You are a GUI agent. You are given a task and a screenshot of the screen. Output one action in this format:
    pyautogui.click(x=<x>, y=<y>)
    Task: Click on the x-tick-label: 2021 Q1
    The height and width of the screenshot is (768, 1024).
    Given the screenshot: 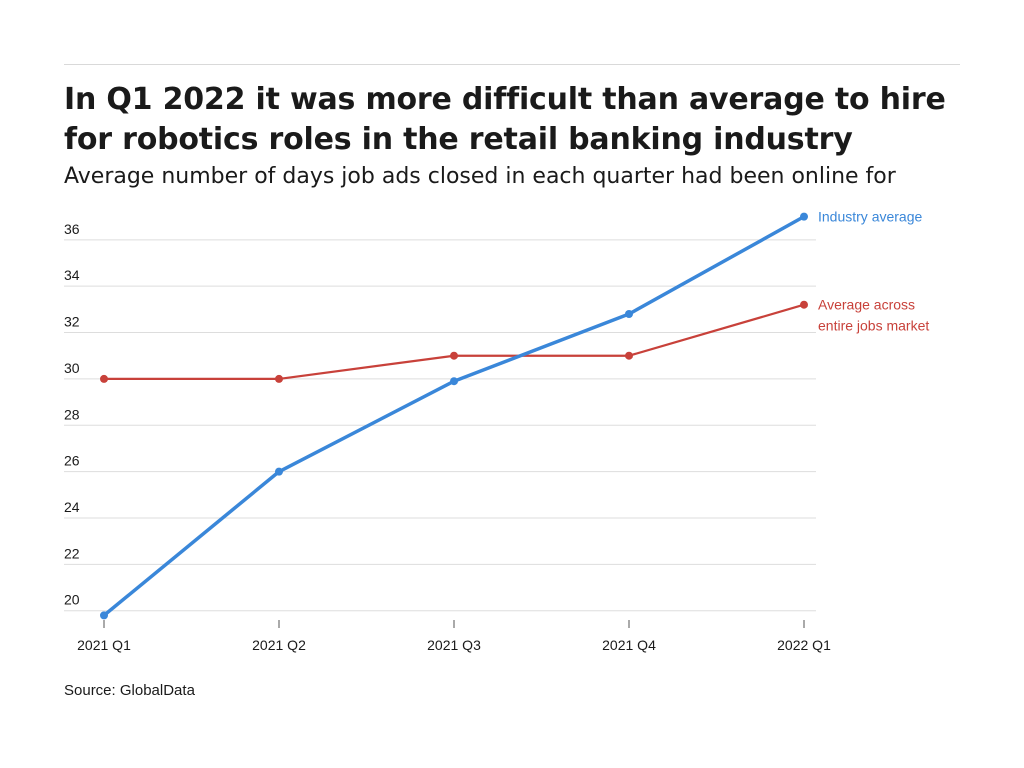 What is the action you would take?
    pyautogui.click(x=104, y=645)
    